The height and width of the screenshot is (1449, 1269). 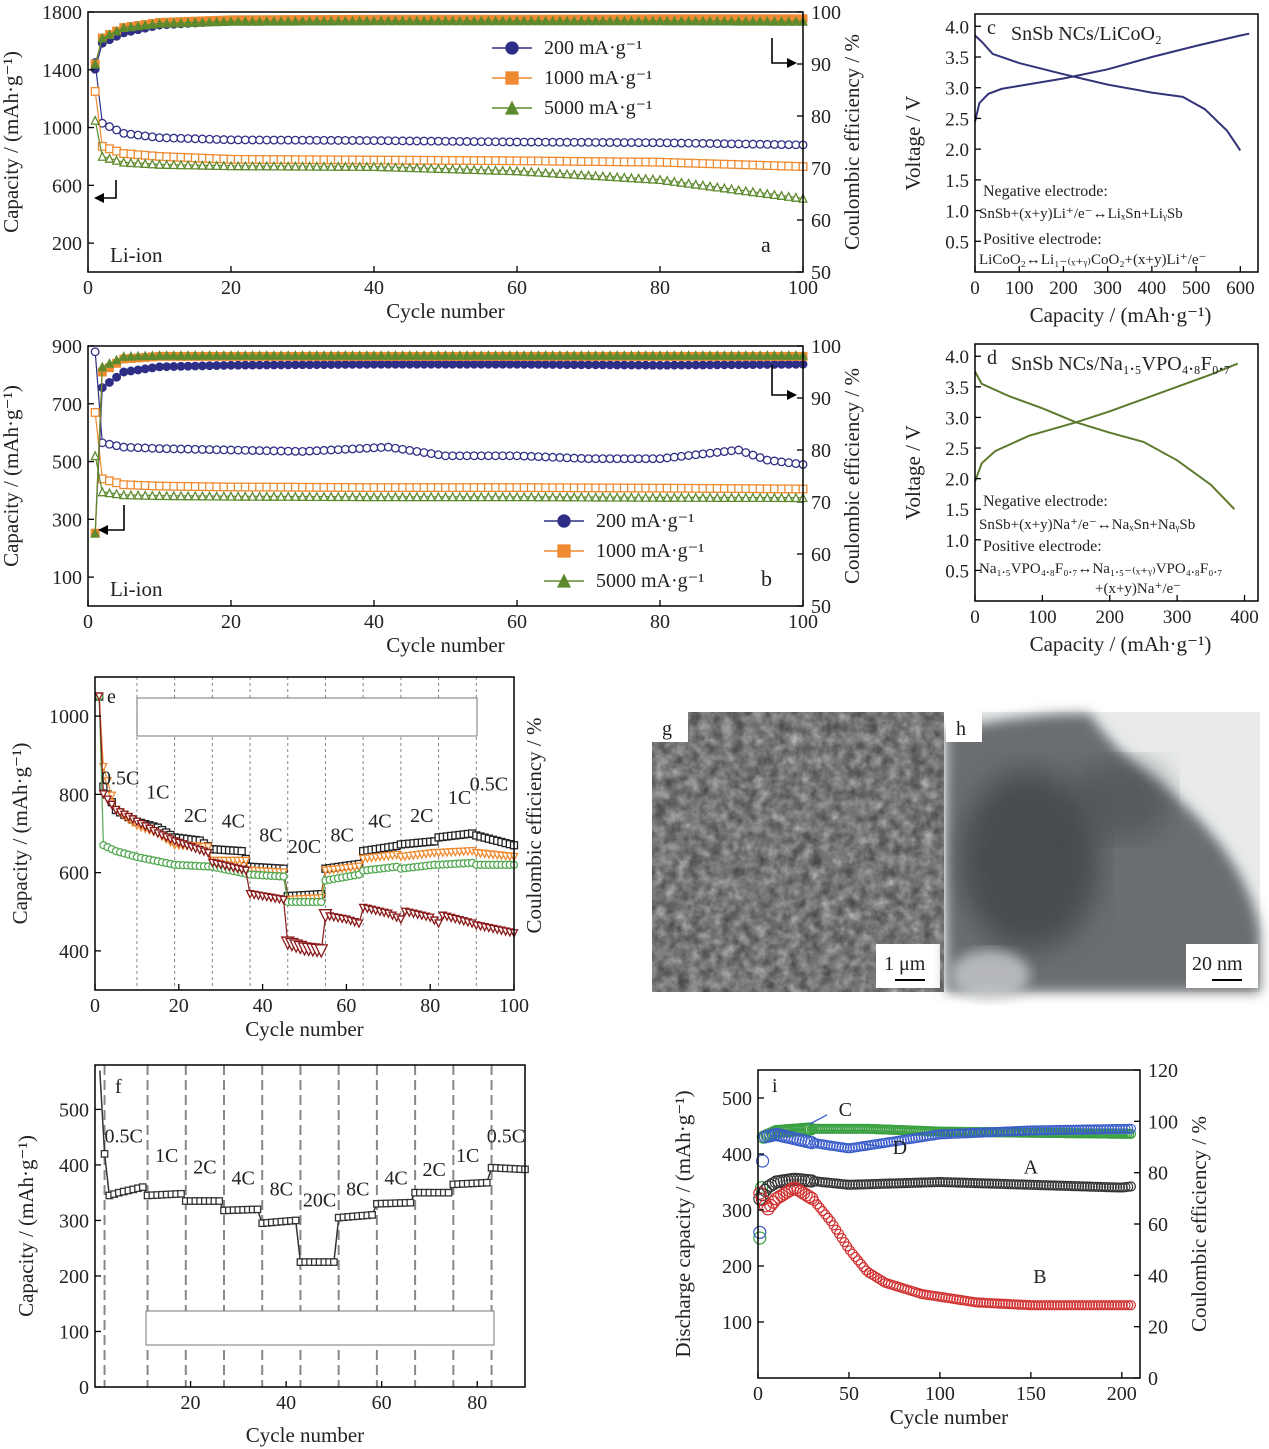 I want to click on equation-line-c: SnSb+(x+y)Li⁺/e⁻↔LiₓSn+LiᵧSb, so click(x=1081, y=214).